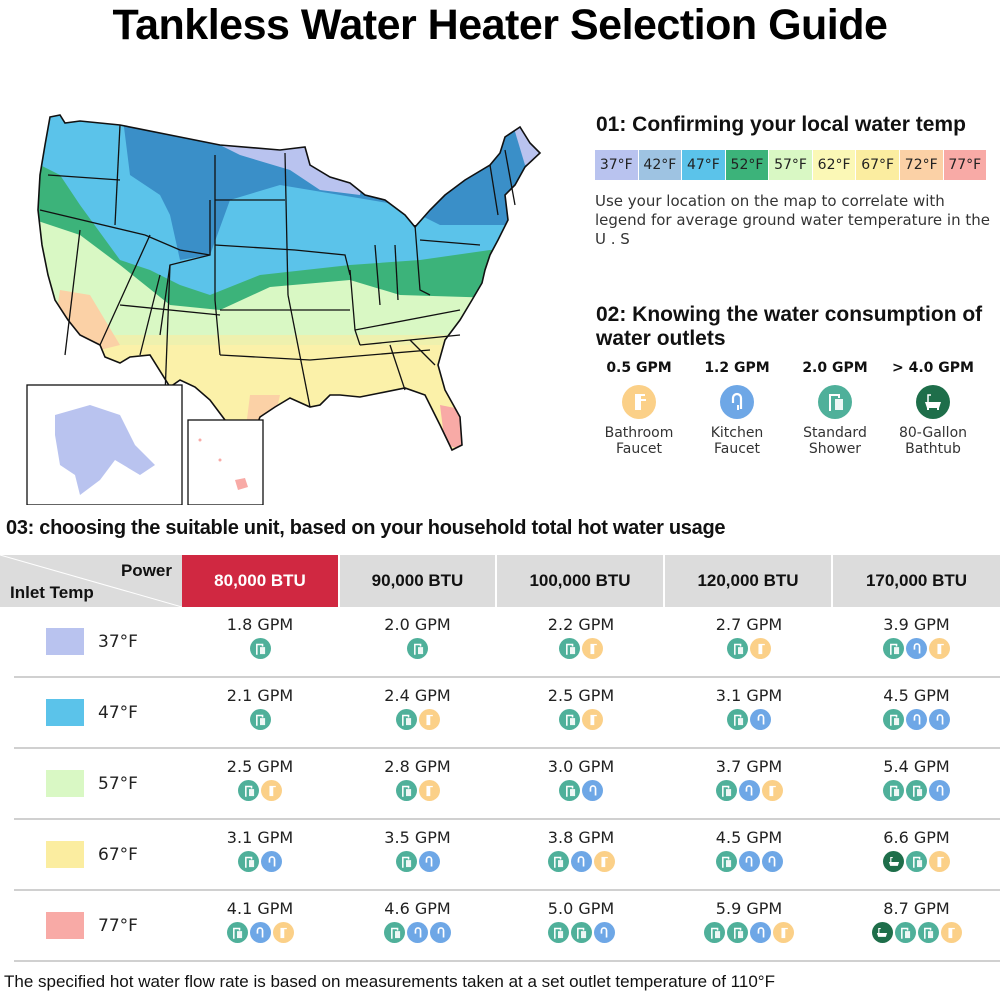  What do you see at coordinates (500, 25) in the screenshot?
I see `page-title: Tankless Water Heater Selection Guide` at bounding box center [500, 25].